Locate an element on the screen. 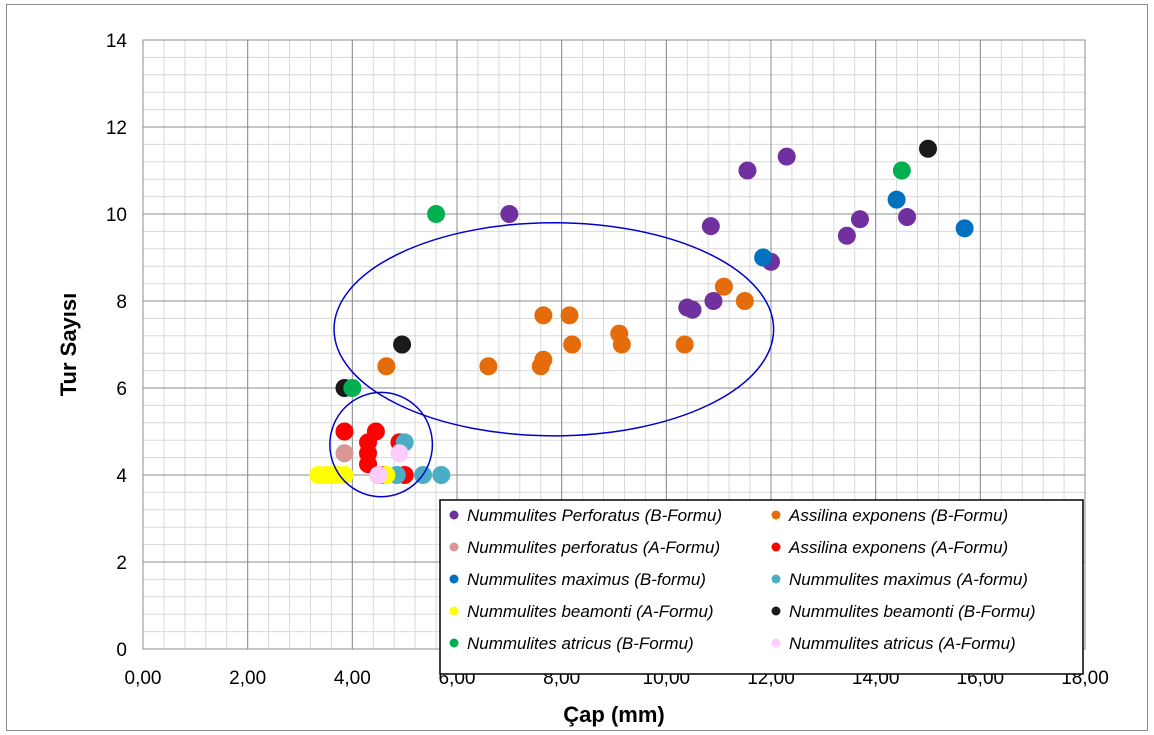 This screenshot has width=1154, height=735. y-tick-label: 14 is located at coordinates (117, 41).